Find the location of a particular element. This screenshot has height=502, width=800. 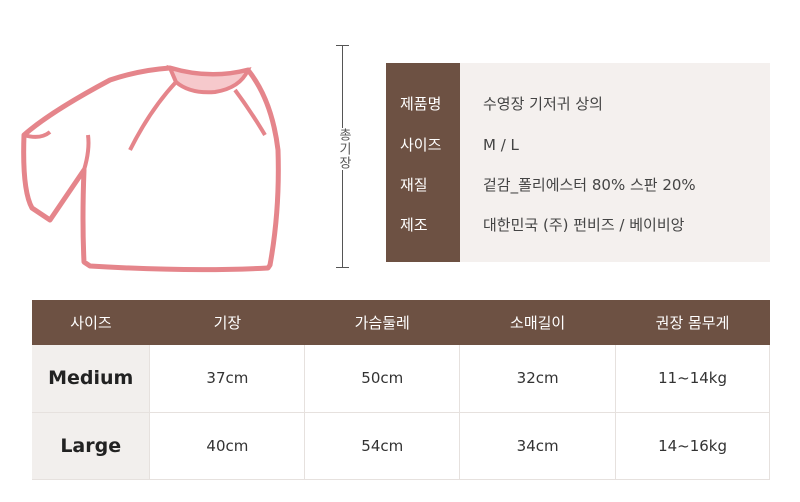

header-cell: 사이즈 is located at coordinates (91, 322).